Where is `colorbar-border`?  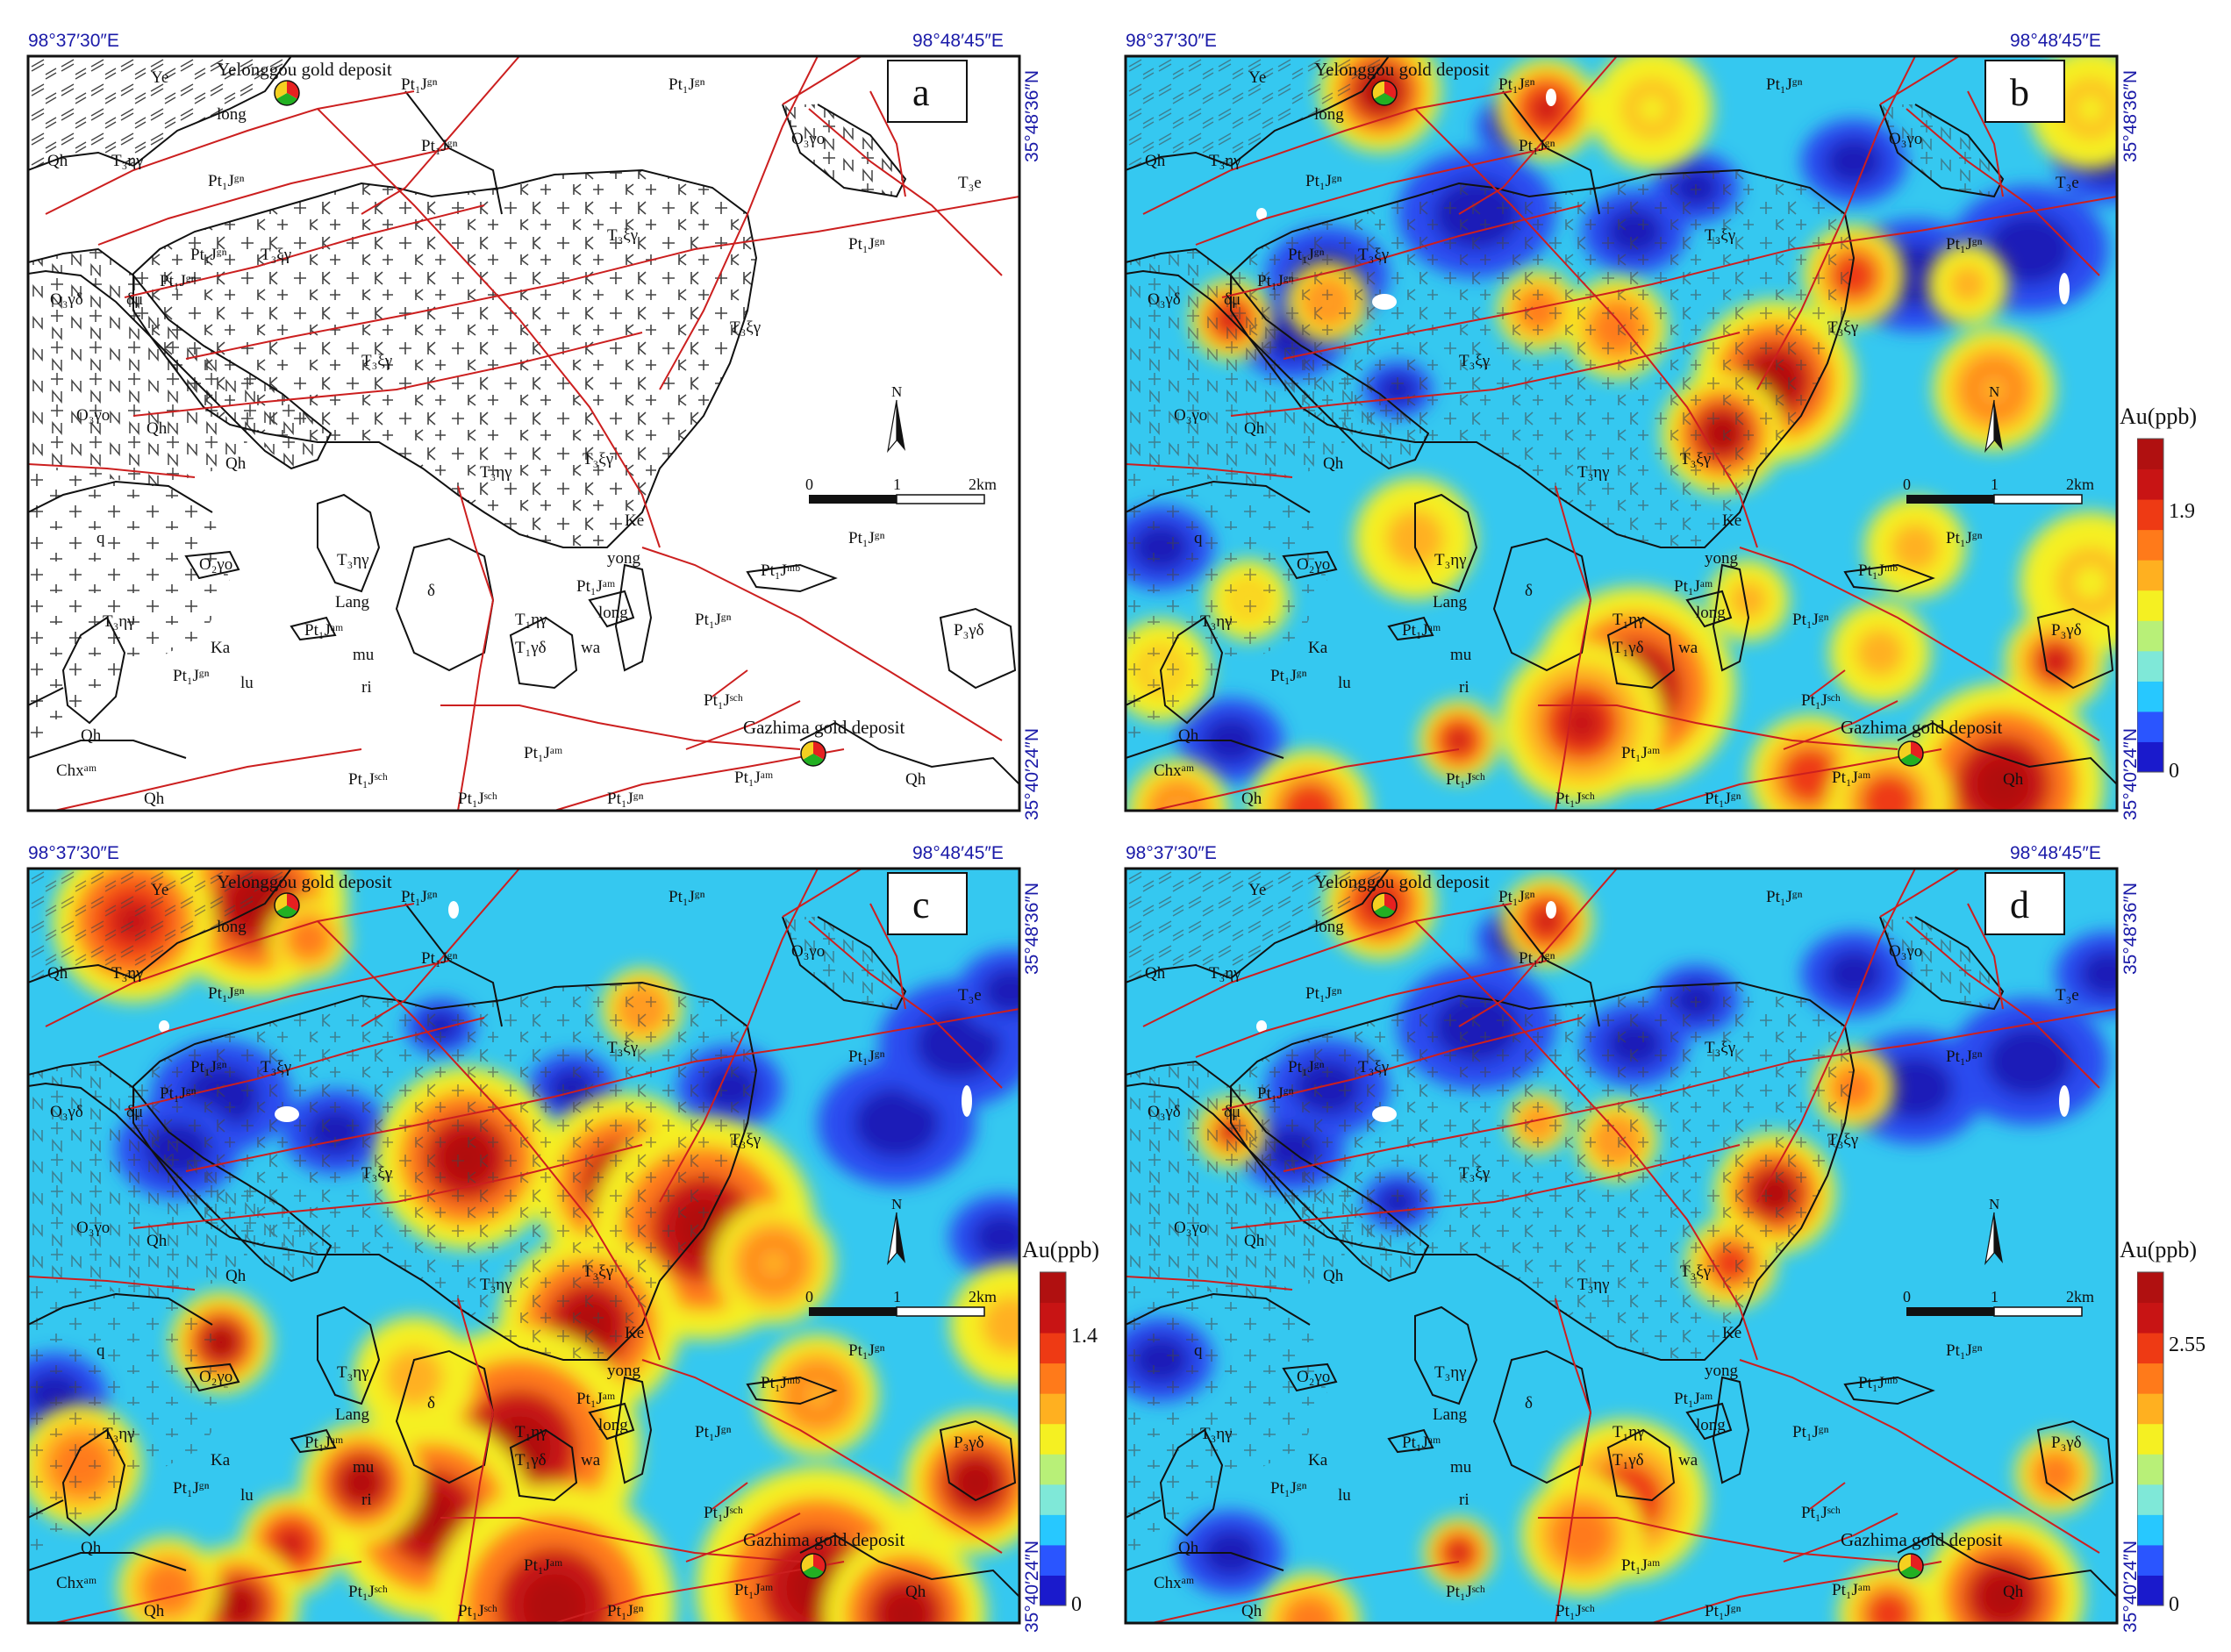
colorbar-border is located at coordinates (2150, 606).